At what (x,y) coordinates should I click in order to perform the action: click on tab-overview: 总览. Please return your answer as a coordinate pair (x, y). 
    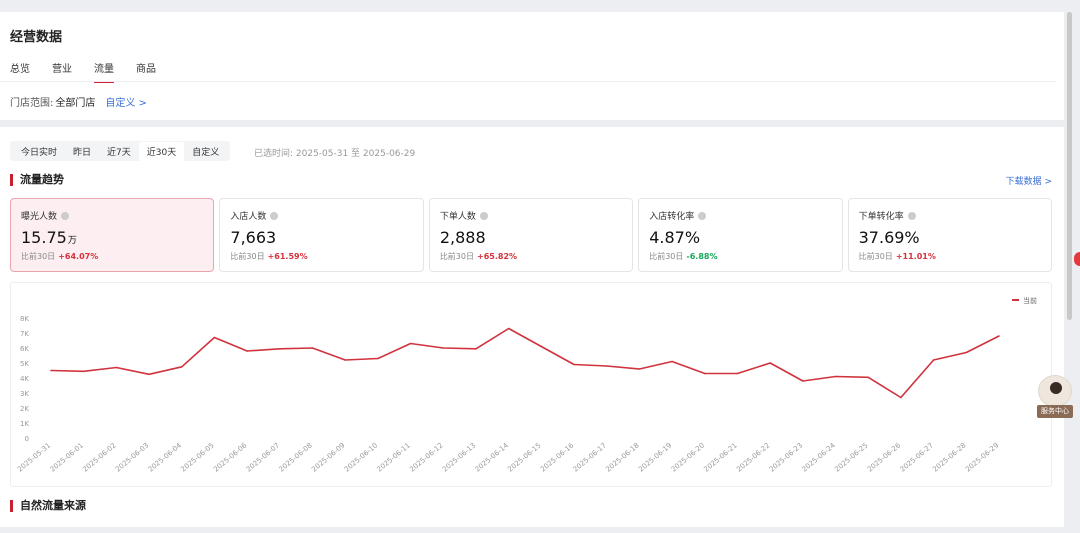
    Looking at the image, I should click on (20, 69).